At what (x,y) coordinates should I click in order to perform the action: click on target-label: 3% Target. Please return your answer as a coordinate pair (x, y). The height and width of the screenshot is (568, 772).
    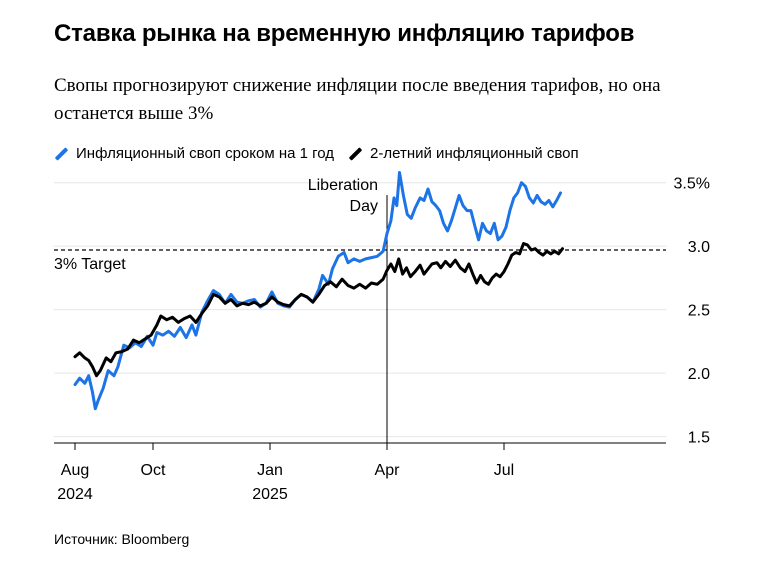
    Looking at the image, I should click on (90, 264).